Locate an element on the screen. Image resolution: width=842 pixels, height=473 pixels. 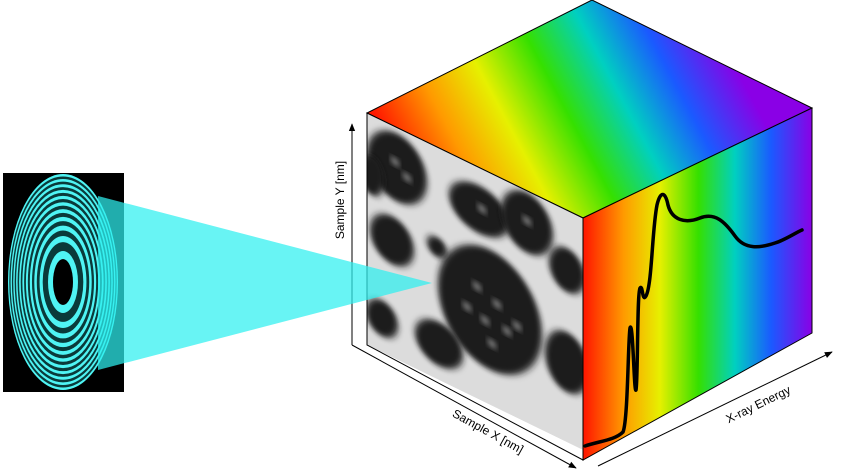
x-axis is located at coordinates (464, 406).